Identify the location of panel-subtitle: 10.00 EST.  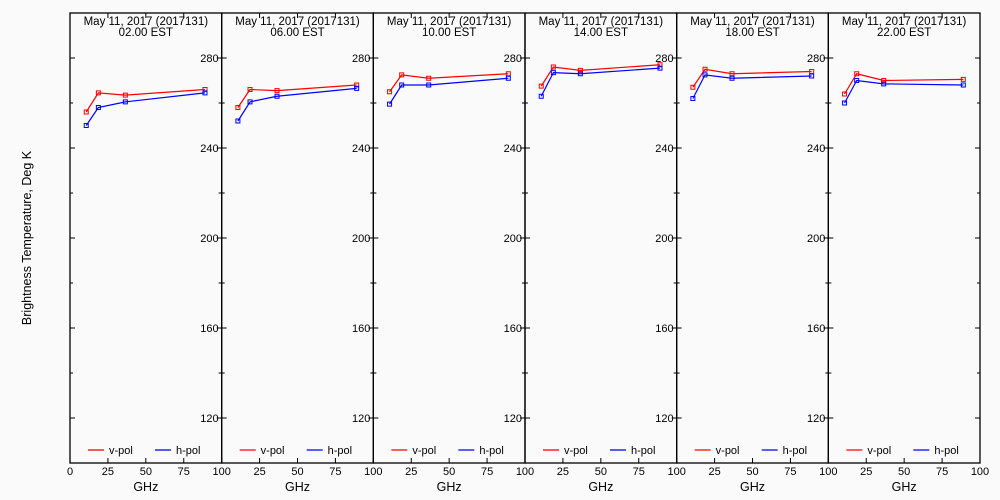
(449, 33).